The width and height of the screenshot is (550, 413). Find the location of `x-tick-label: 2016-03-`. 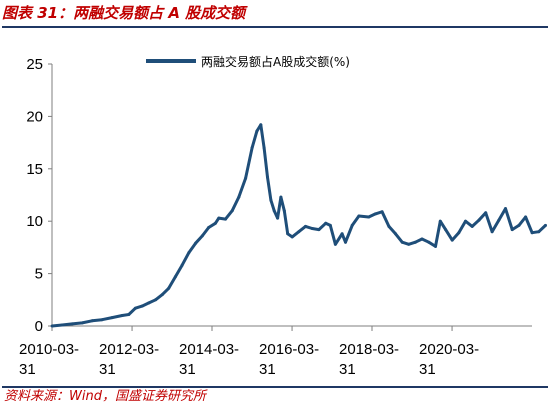

x-tick-label: 2016-03- is located at coordinates (289, 349).